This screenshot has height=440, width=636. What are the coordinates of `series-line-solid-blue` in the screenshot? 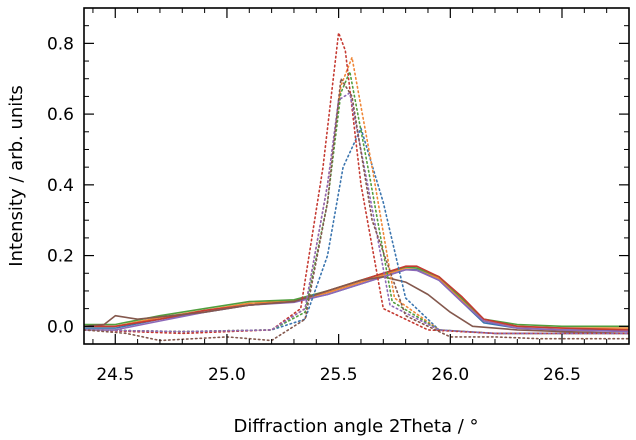 It's located at (356, 299).